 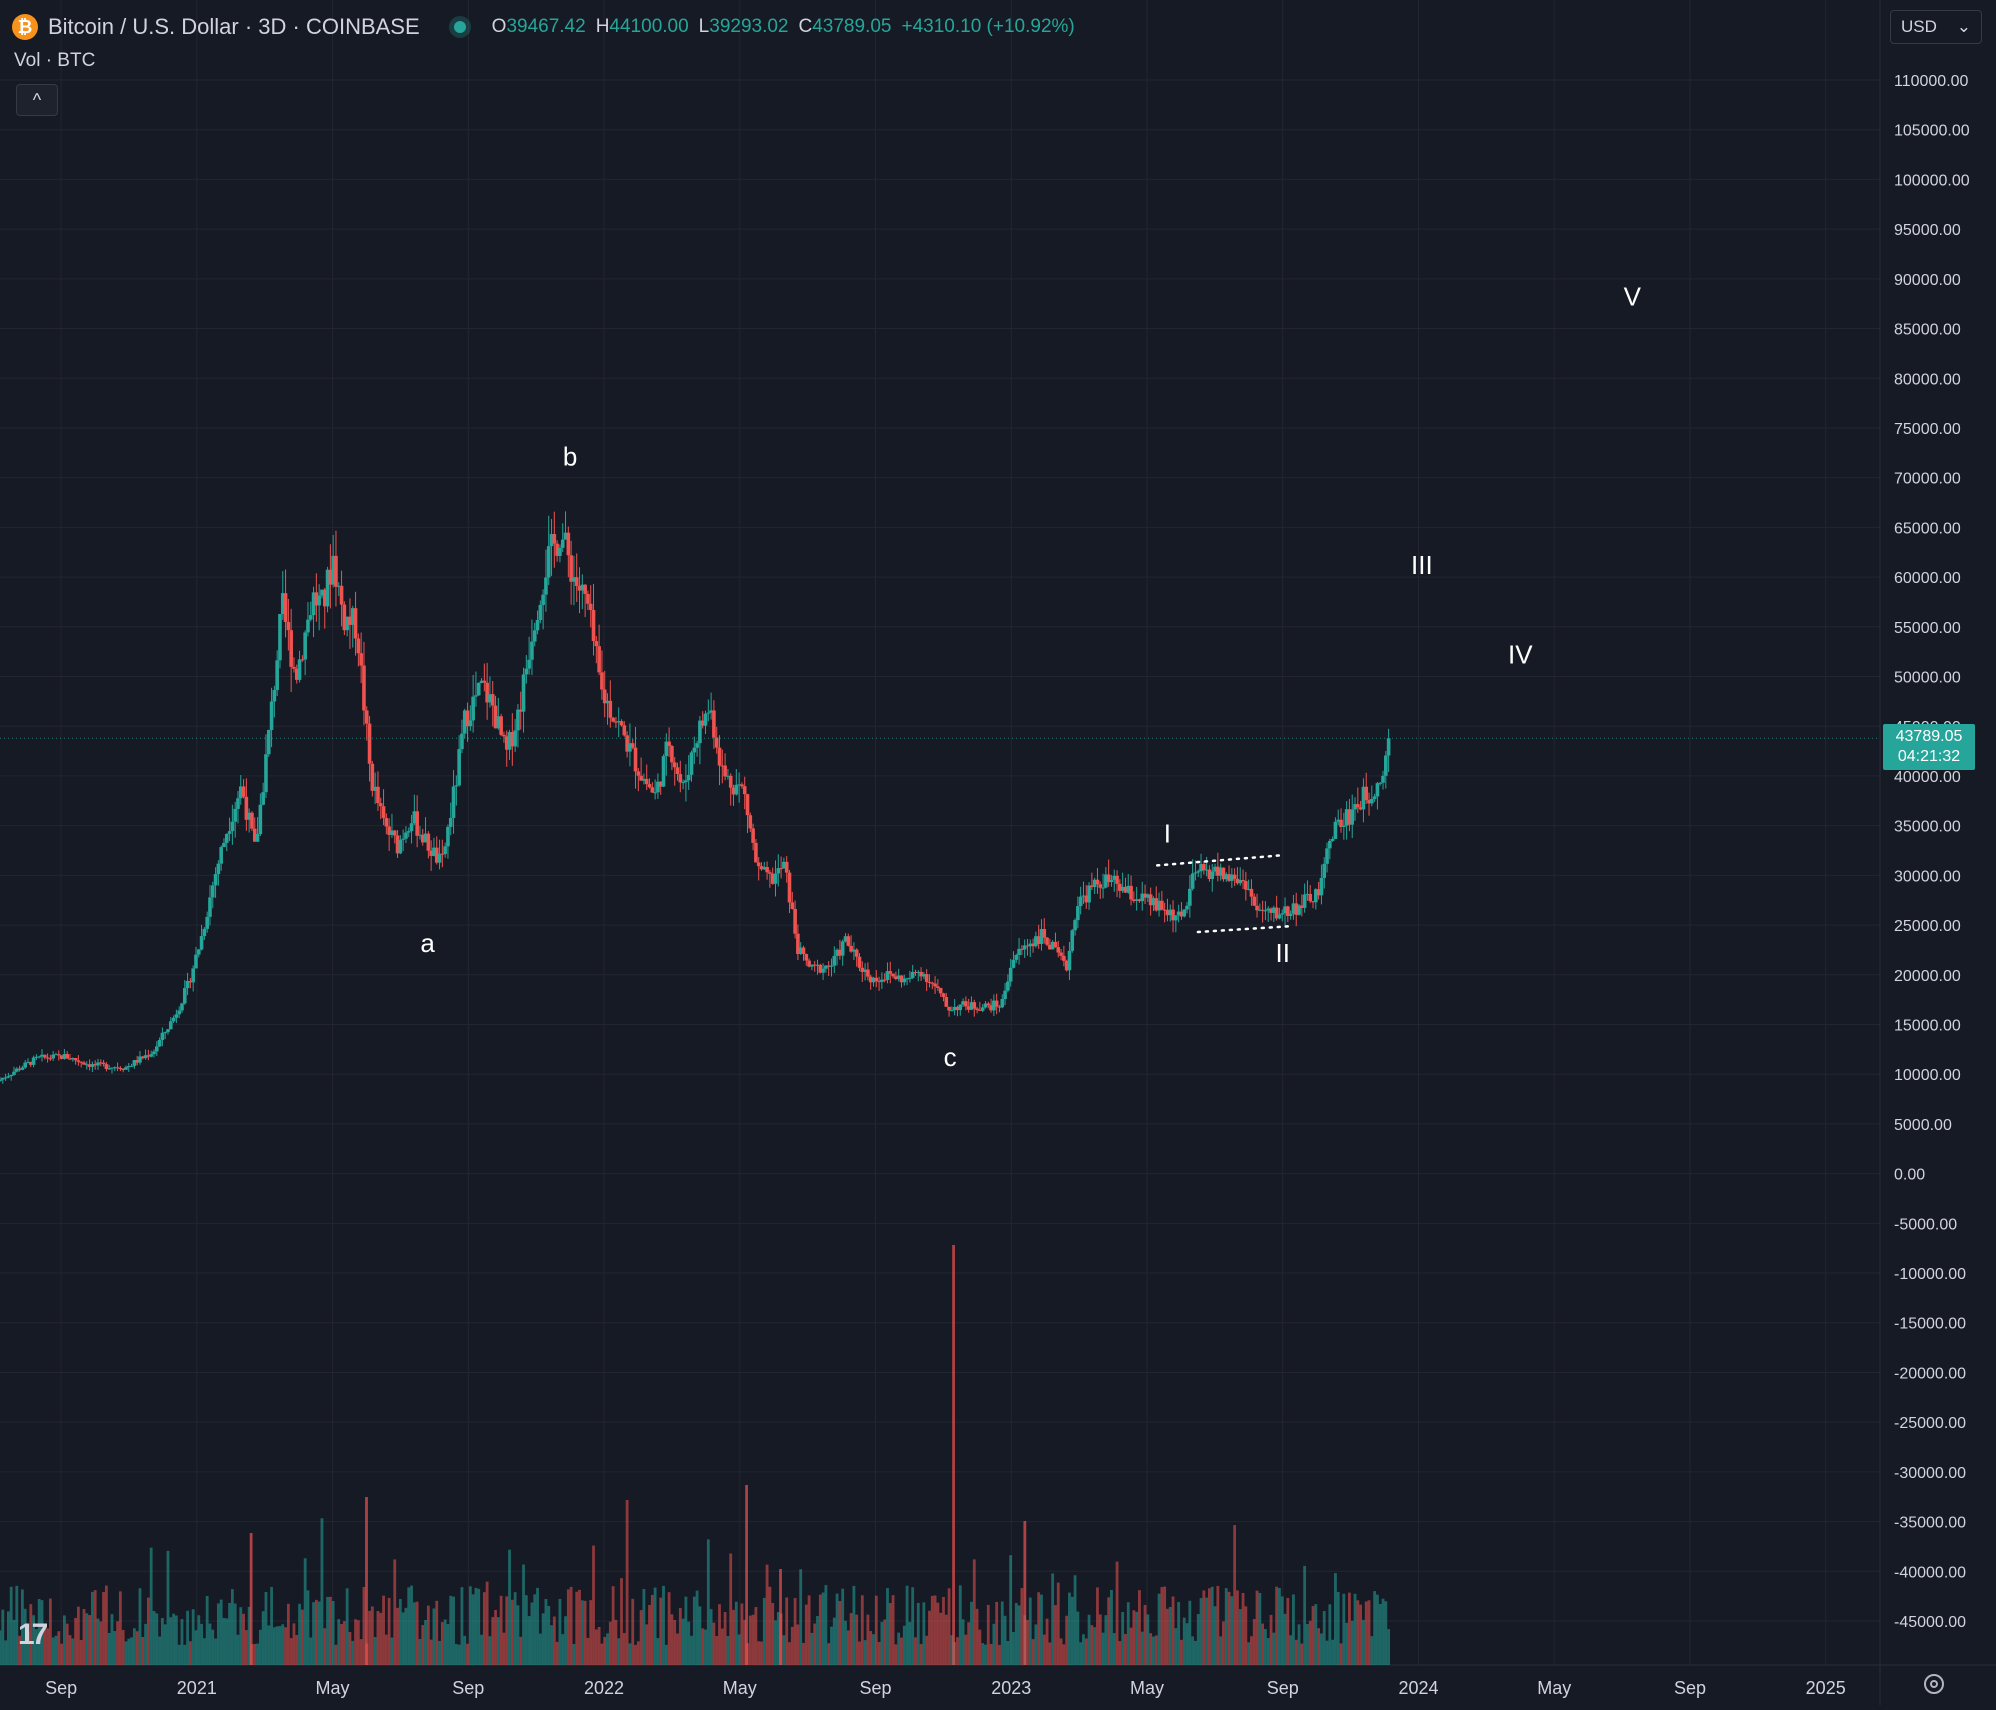 I want to click on collapse-button: ^, so click(x=37, y=100).